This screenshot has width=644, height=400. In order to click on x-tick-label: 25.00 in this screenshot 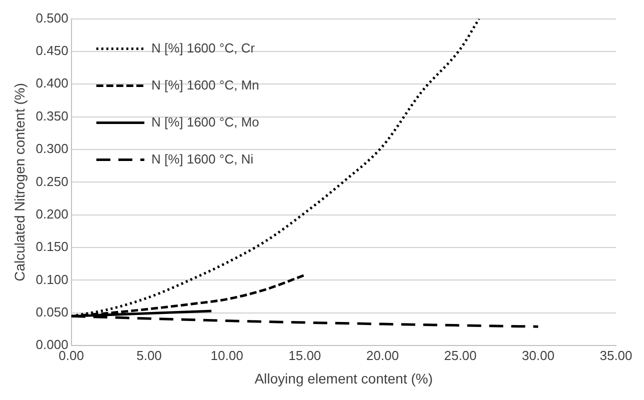, I will do `click(460, 355)`.